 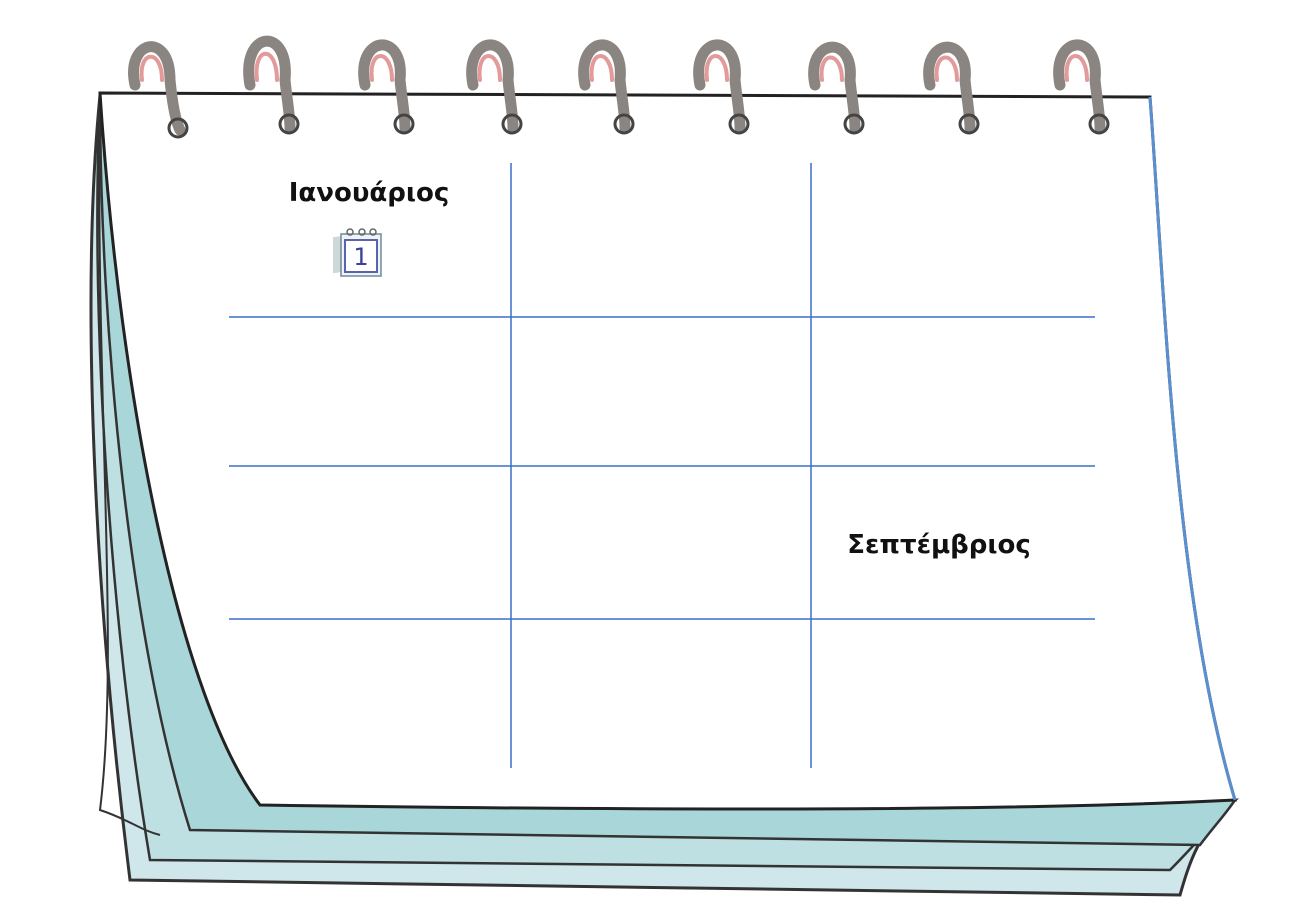 I want to click on icon-day: 1, so click(x=360, y=257).